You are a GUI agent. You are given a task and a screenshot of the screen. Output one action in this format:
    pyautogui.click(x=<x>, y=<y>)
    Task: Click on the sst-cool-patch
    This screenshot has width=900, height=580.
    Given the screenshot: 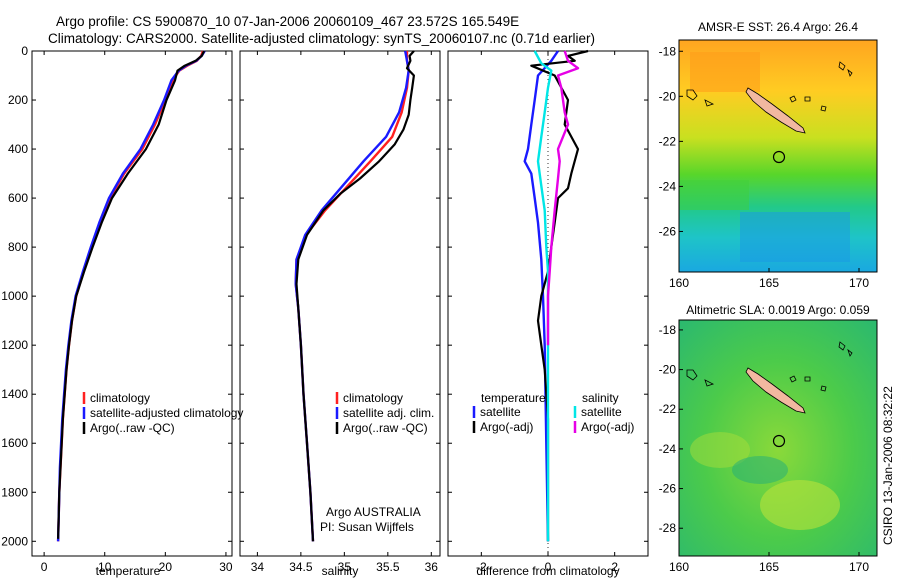 What is the action you would take?
    pyautogui.click(x=795, y=237)
    